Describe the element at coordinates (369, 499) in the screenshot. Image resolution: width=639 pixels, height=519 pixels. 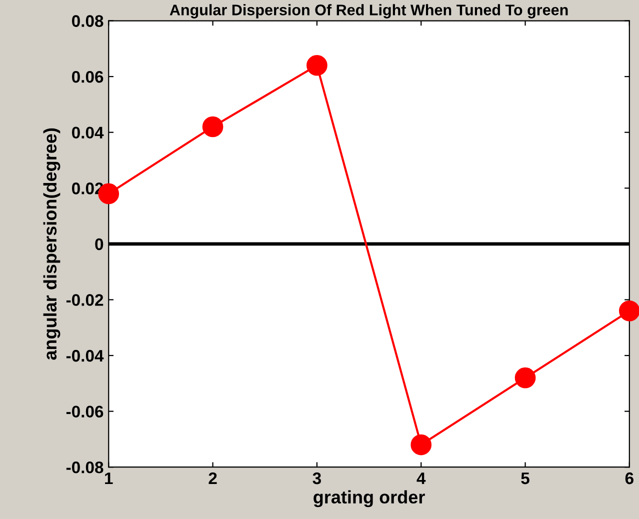
I see `x-axis-title: grating order` at that location.